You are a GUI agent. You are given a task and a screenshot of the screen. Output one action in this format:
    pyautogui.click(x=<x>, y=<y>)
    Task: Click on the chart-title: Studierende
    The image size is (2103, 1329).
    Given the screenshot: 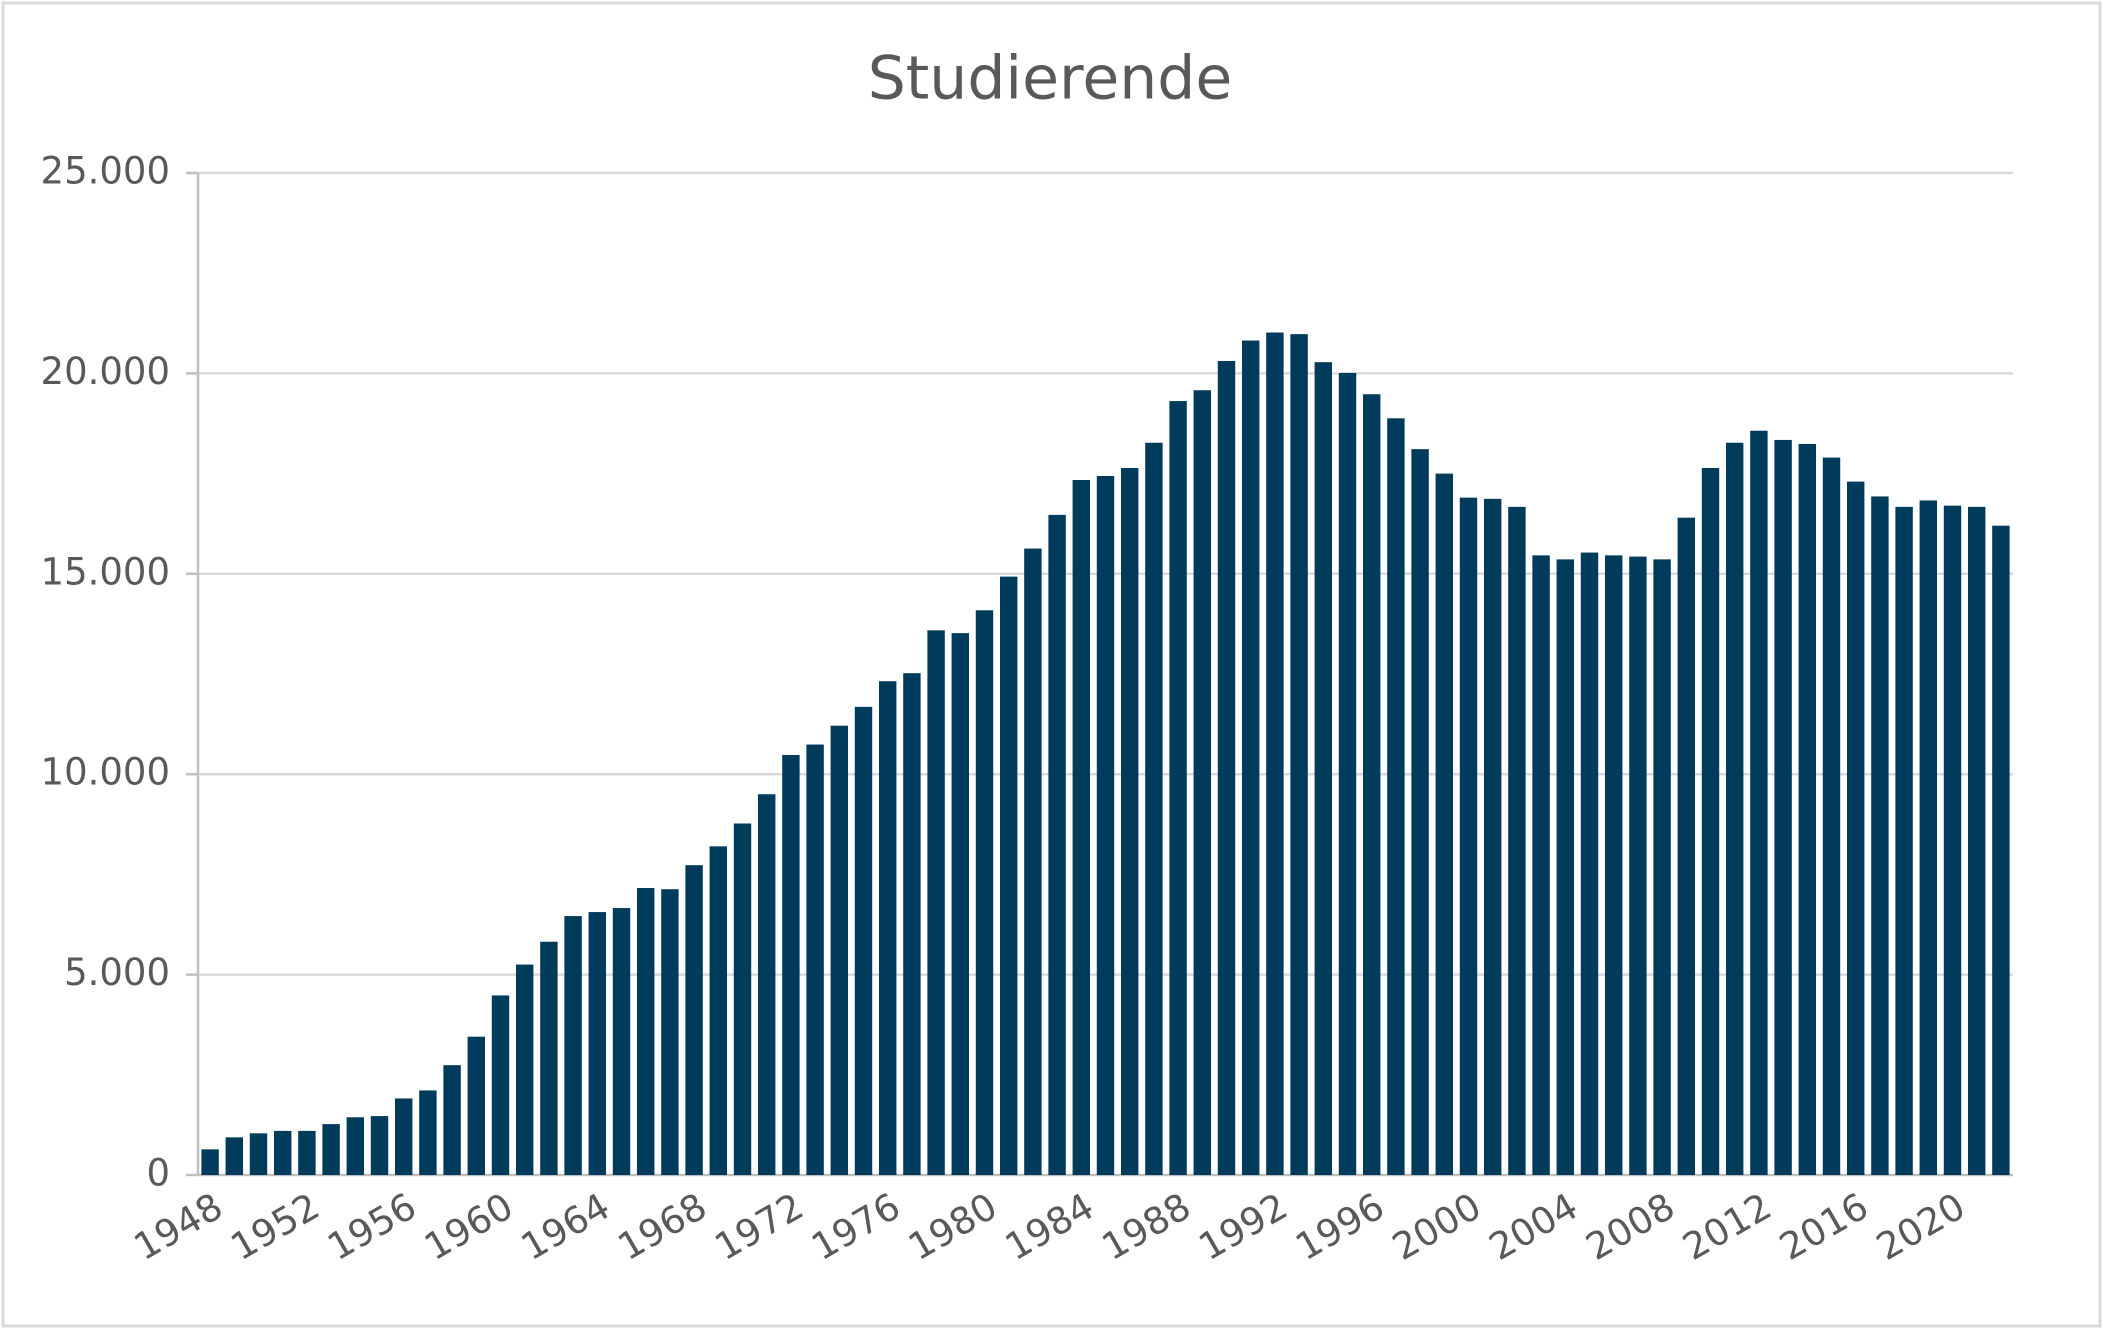 What is the action you would take?
    pyautogui.click(x=1050, y=79)
    